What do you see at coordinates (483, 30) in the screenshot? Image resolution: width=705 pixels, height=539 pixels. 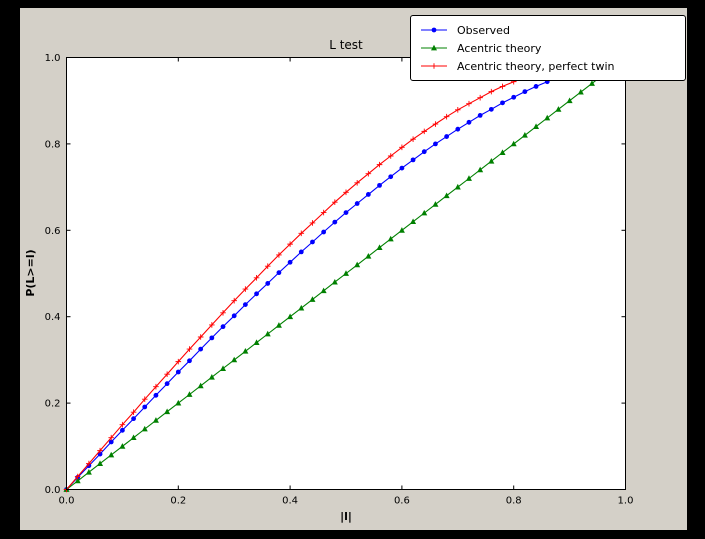 I see `legend-label: Observed` at bounding box center [483, 30].